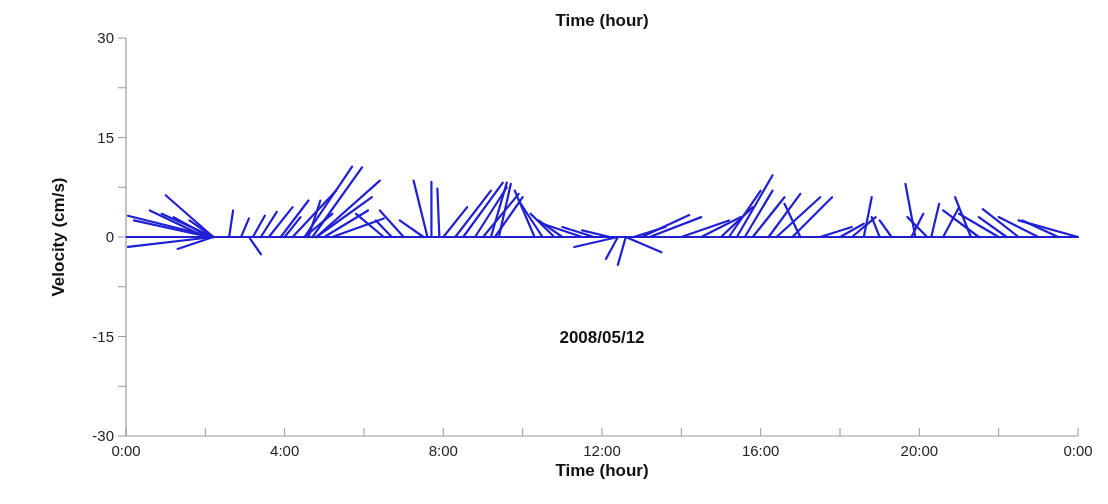  What do you see at coordinates (602, 450) in the screenshot?
I see `x-tick-label: 12:00` at bounding box center [602, 450].